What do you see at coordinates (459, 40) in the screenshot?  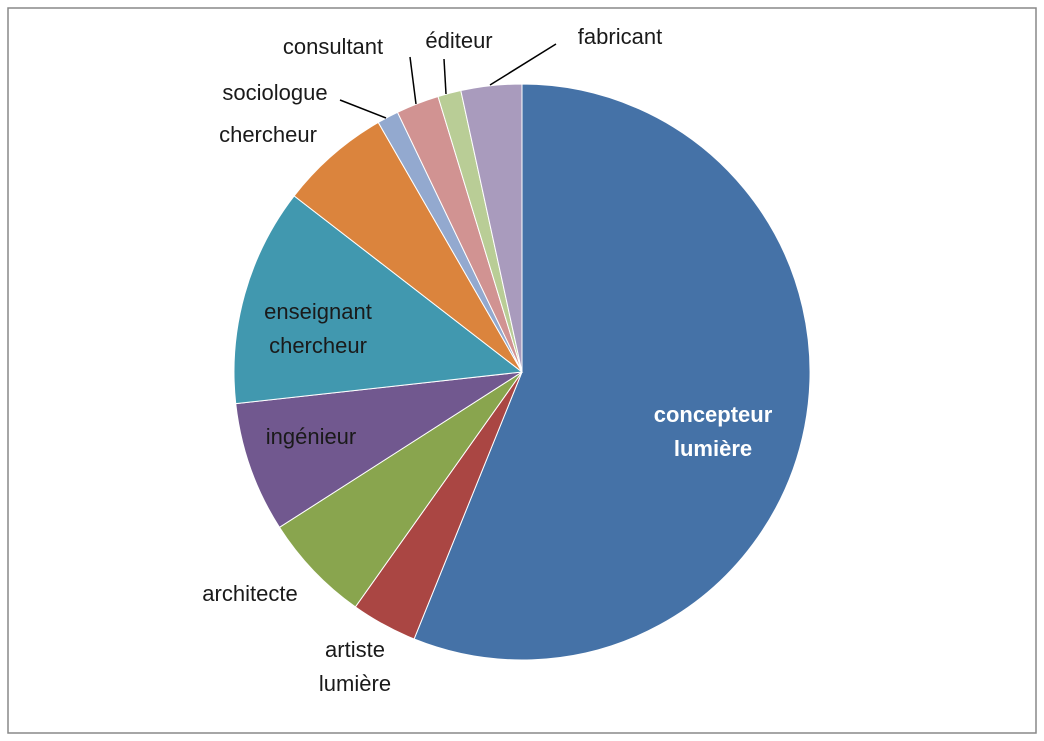 I see `slice-label: éditeur` at bounding box center [459, 40].